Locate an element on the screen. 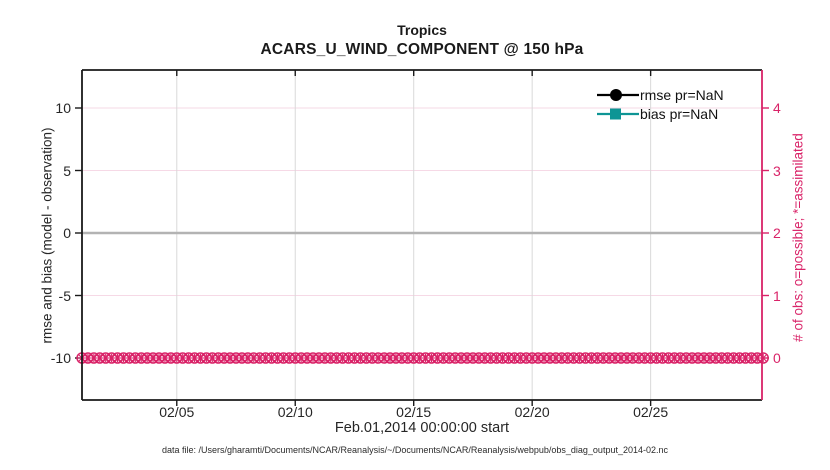  right-y-tick-label: 4 is located at coordinates (777, 108).